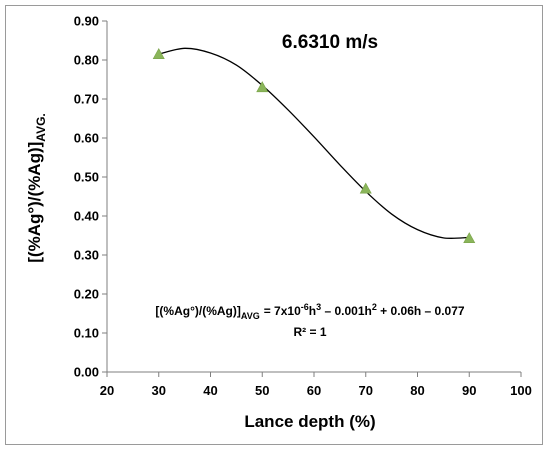 Image resolution: width=550 pixels, height=452 pixels. I want to click on x-tick-label: 60, so click(314, 390).